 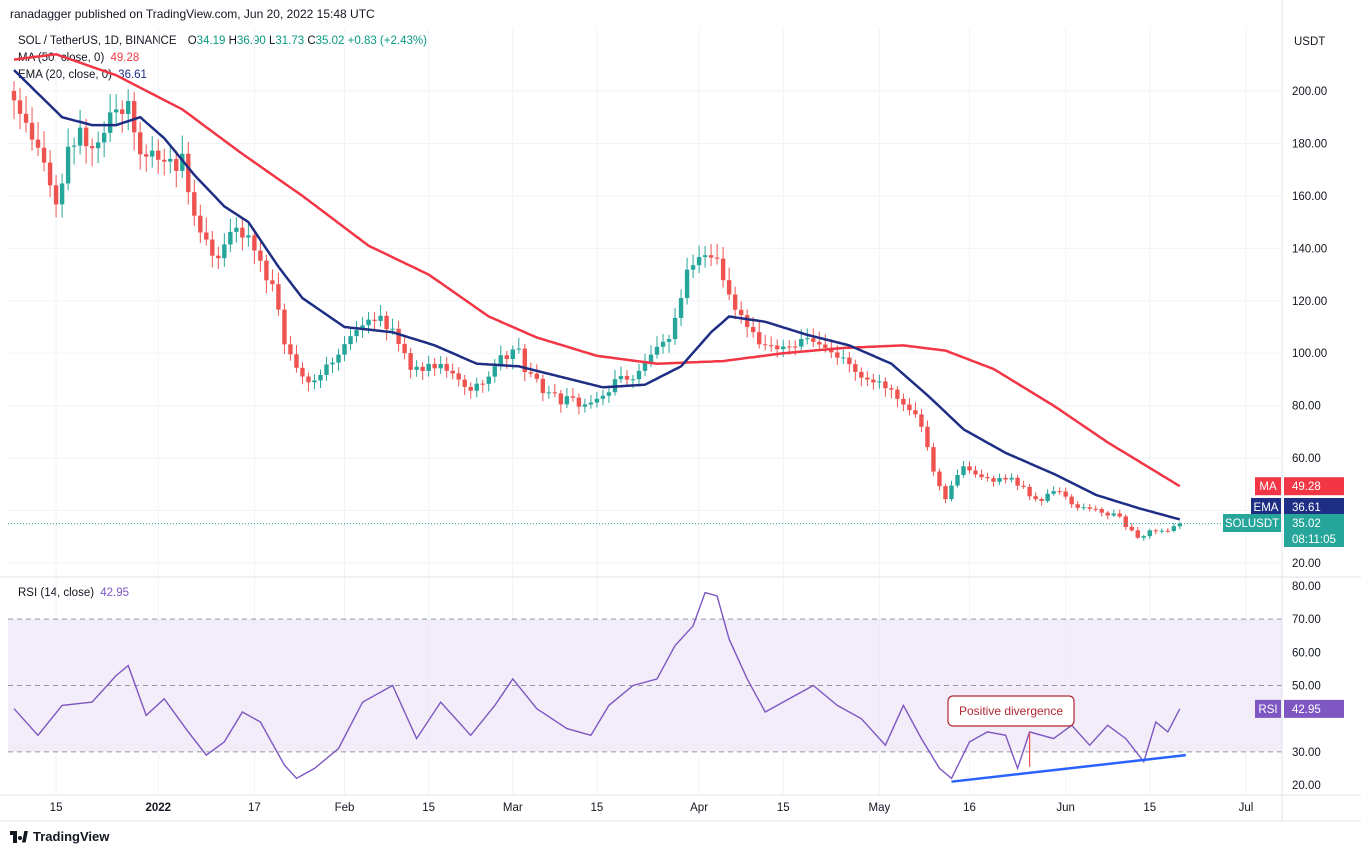 I want to click on rsi-badge, so click(x=1314, y=708).